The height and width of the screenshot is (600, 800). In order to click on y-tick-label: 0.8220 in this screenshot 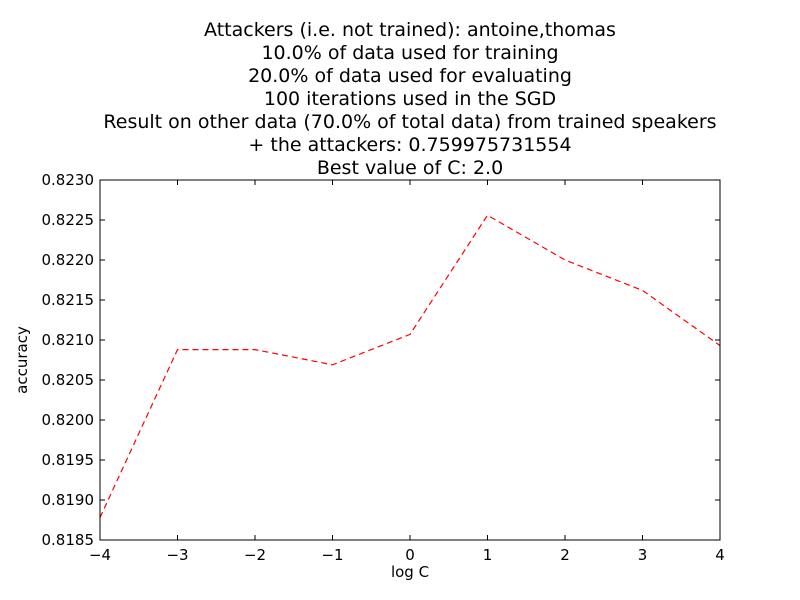, I will do `click(68, 260)`.